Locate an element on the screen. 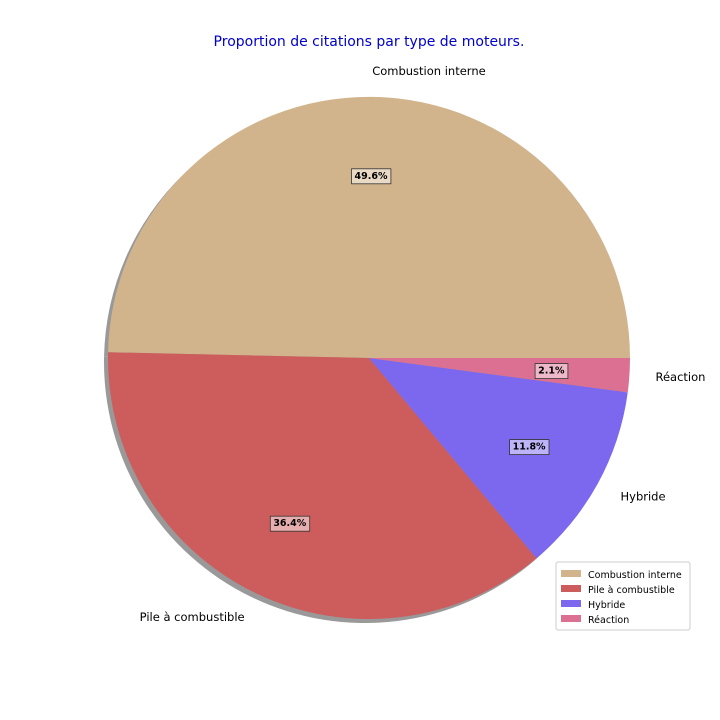 The width and height of the screenshot is (720, 720). pct-label-pile-a-combustible: 36.4% is located at coordinates (290, 523).